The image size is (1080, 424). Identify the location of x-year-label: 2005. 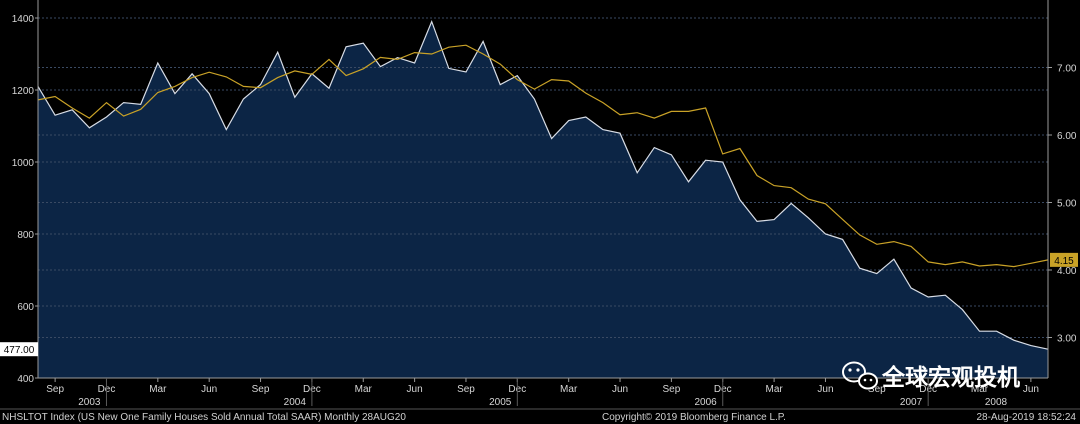
(500, 402).